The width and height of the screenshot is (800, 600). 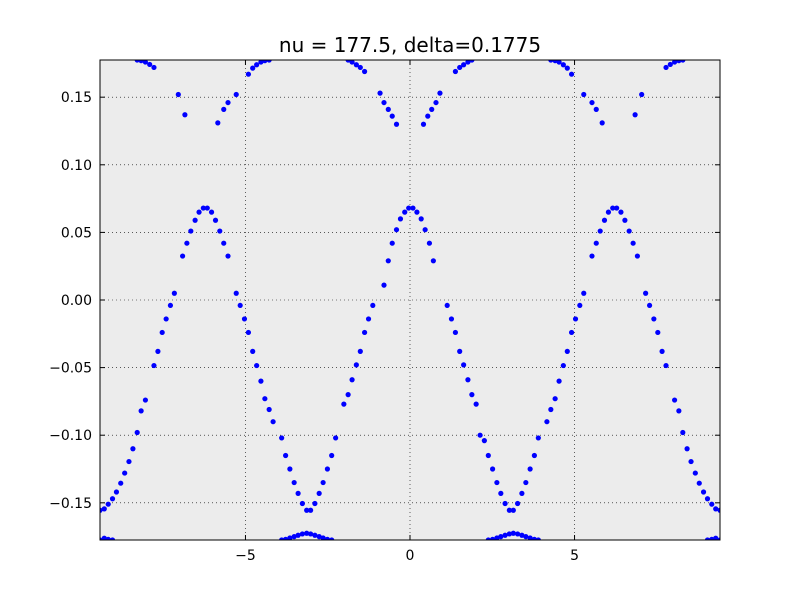 What do you see at coordinates (76, 98) in the screenshot?
I see `y-tick-label: 0.15` at bounding box center [76, 98].